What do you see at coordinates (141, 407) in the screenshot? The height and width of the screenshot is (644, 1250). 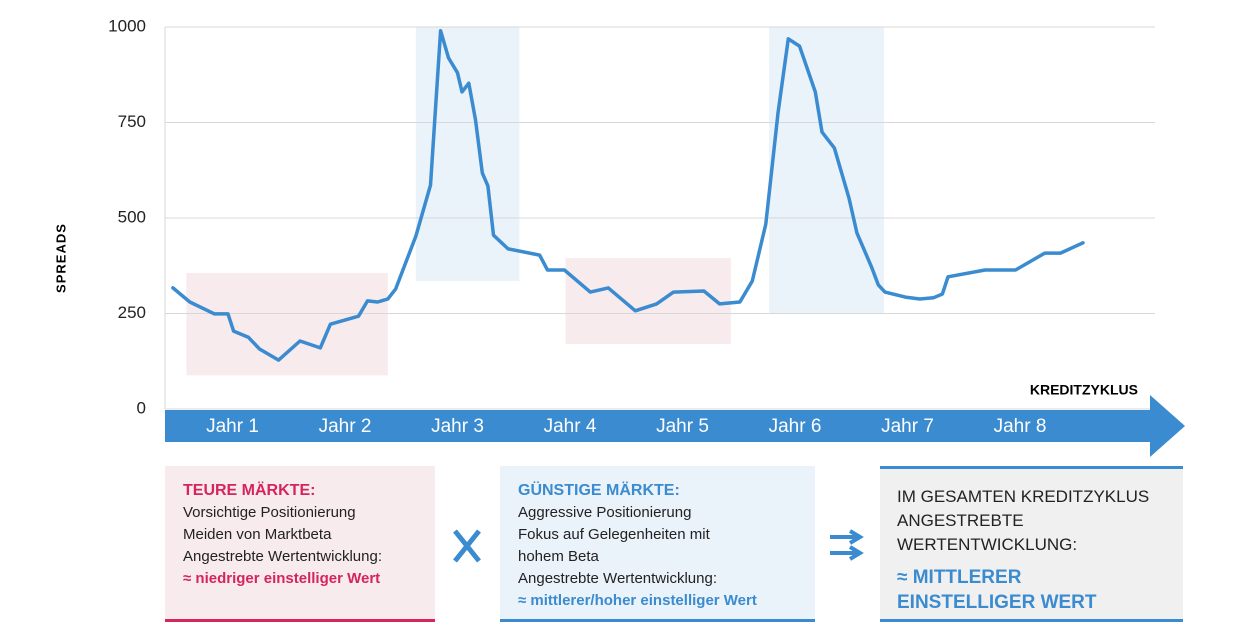 I see `y-tick-label: 0` at bounding box center [141, 407].